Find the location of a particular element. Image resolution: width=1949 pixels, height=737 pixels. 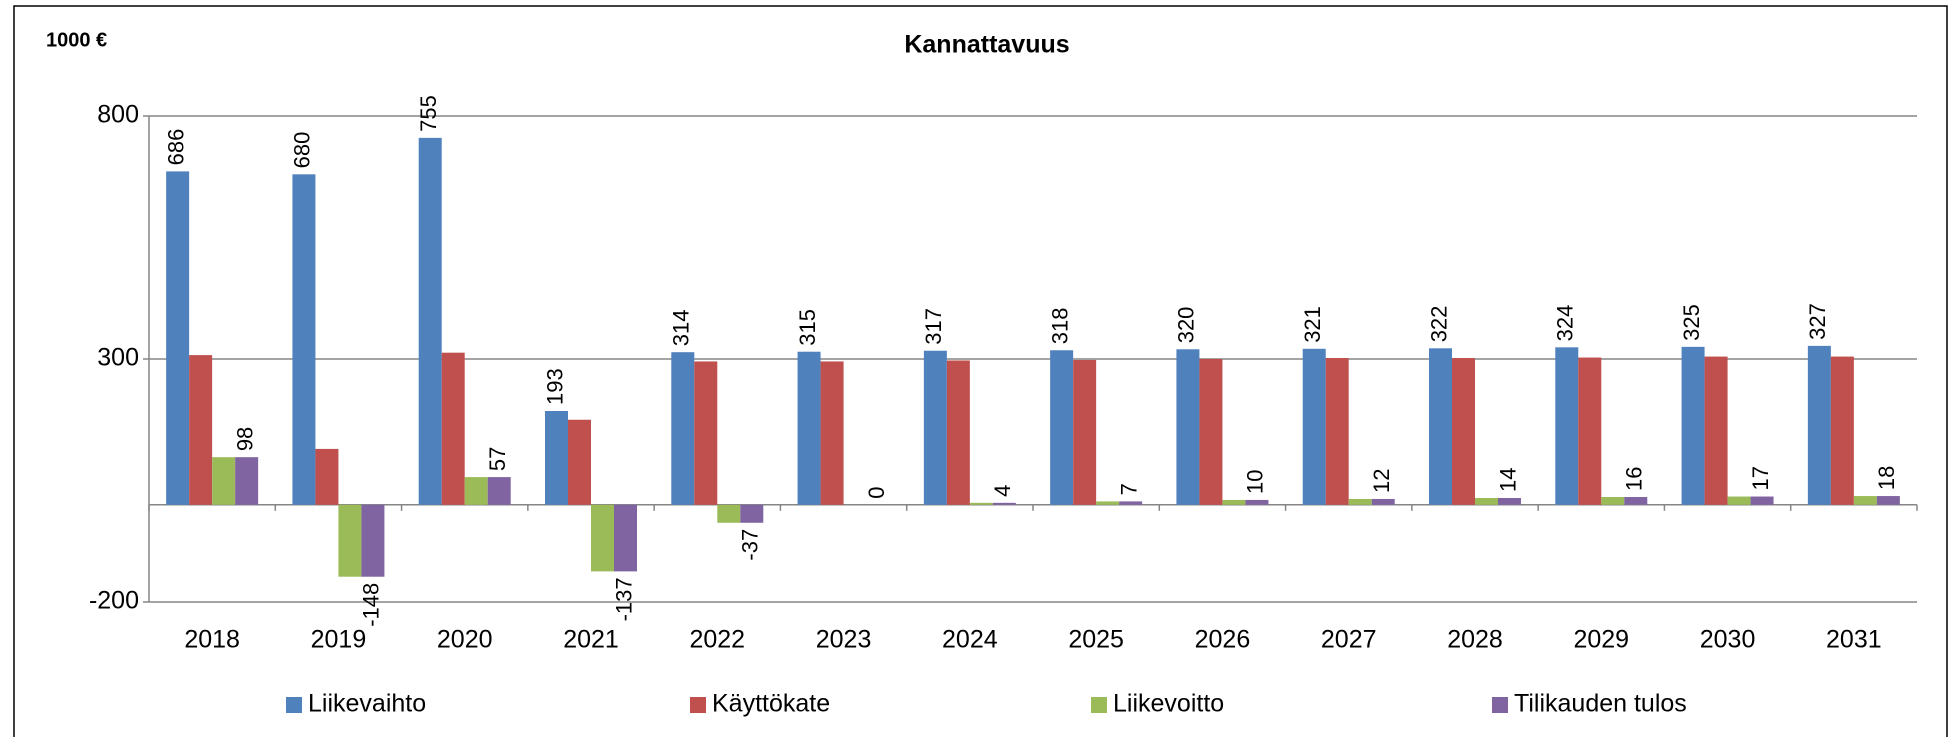

legend-label: Käyttökate is located at coordinates (771, 704).